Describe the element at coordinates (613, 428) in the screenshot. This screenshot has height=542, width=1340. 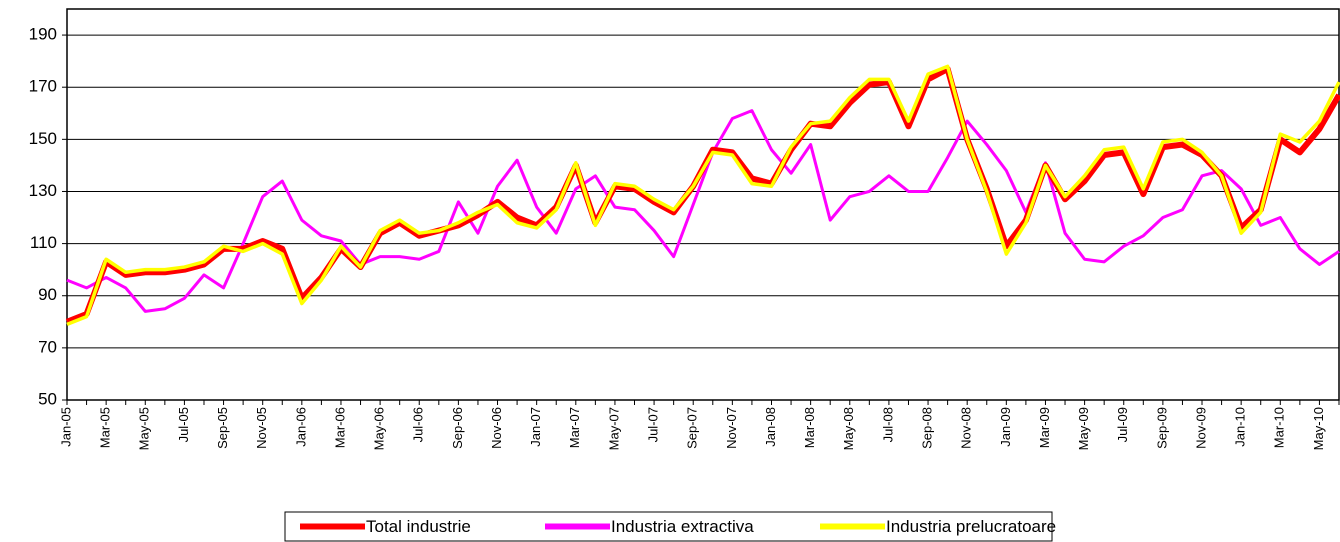
I see `x-tick-label: May-07` at that location.